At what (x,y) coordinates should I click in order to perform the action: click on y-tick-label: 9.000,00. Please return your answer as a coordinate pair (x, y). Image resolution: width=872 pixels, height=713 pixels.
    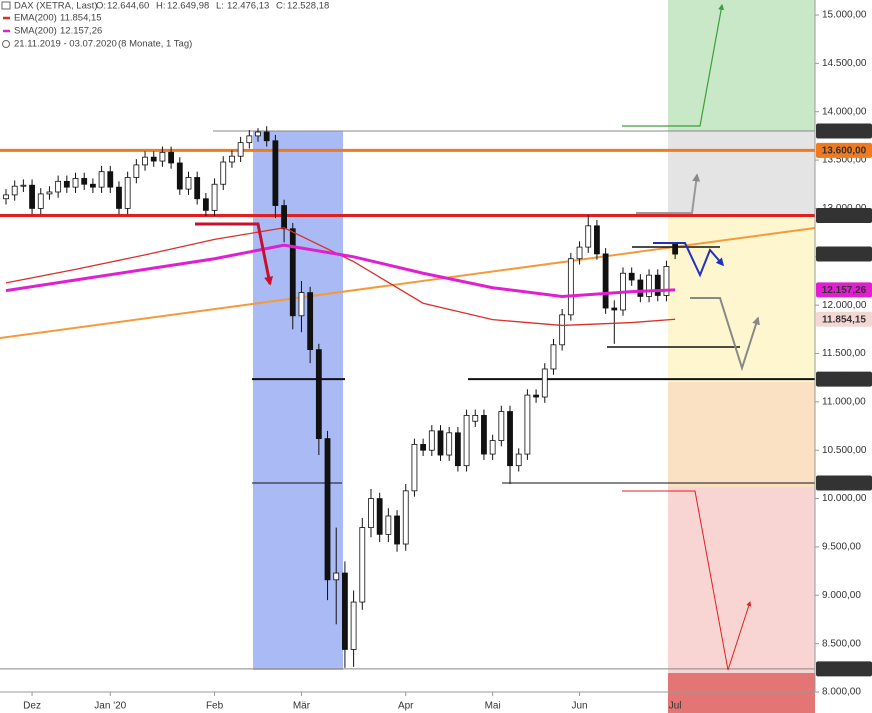
    Looking at the image, I should click on (841, 595).